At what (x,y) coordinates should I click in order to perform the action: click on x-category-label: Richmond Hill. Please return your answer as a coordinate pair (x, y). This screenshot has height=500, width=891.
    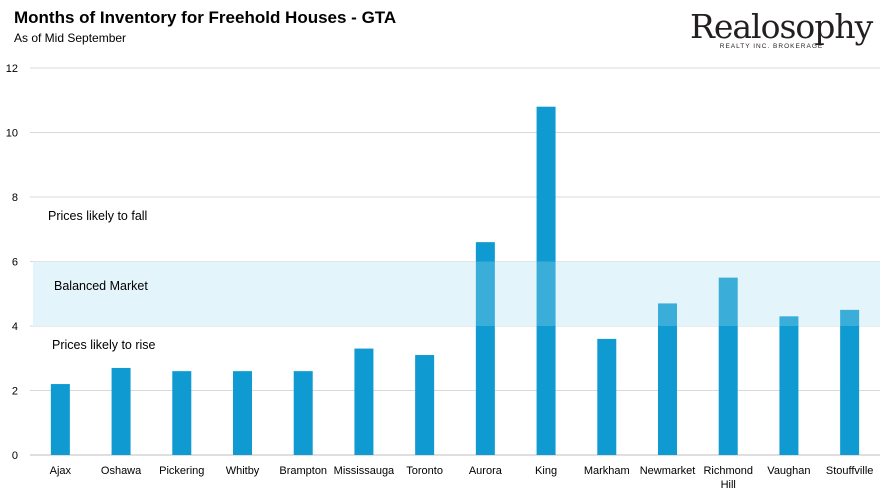
    Looking at the image, I should click on (728, 478).